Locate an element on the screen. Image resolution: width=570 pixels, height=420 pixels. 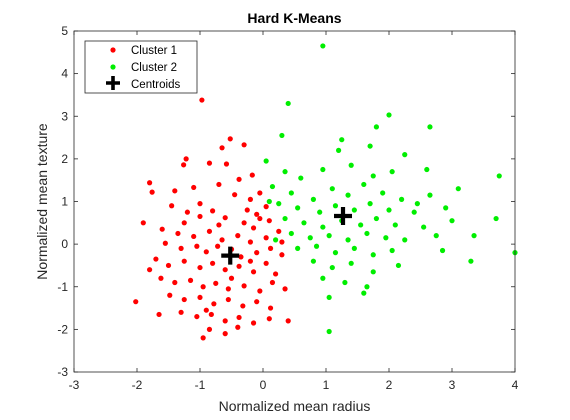
y-tick-label: 2 is located at coordinates (64, 159).